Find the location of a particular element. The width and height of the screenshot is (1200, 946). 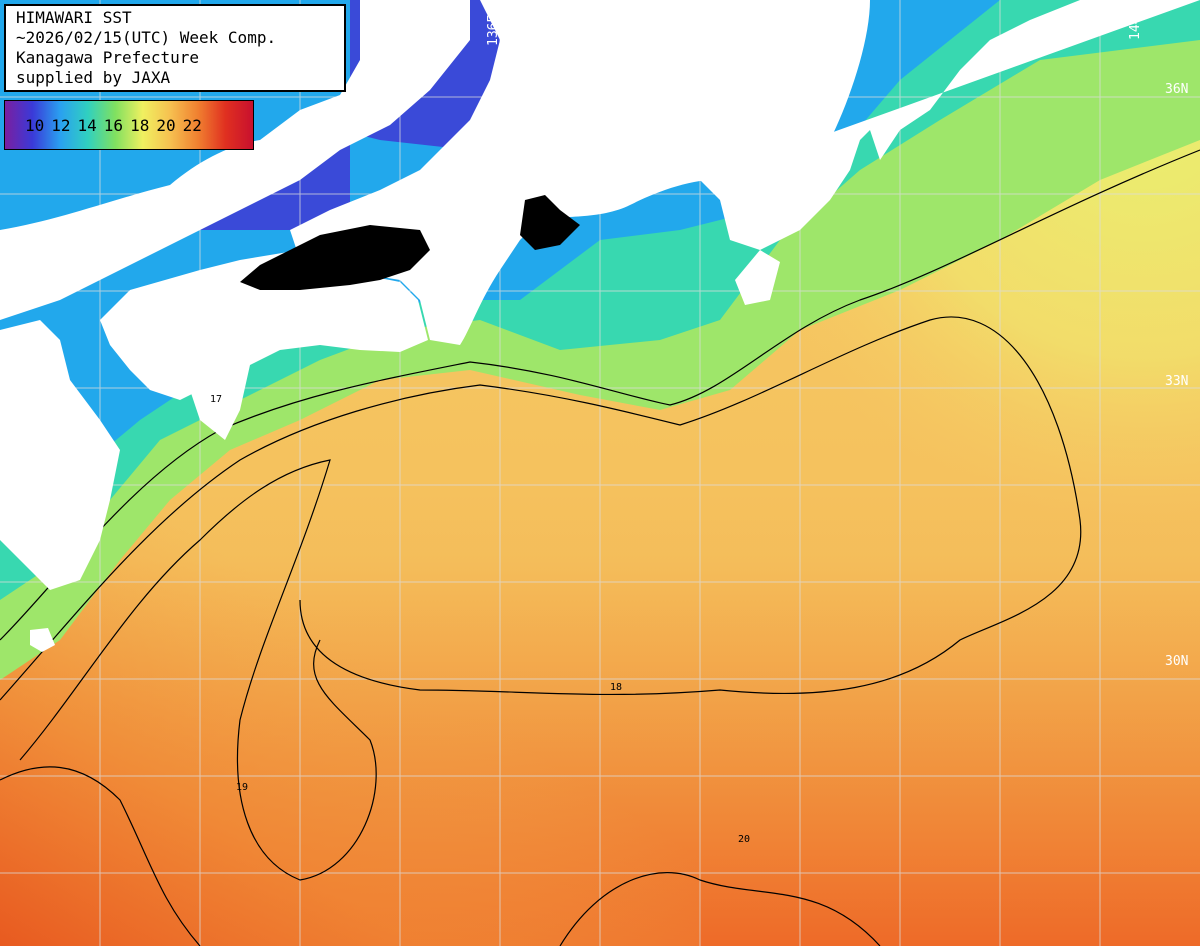

lon-label-136e: 136E is located at coordinates (493, 30).